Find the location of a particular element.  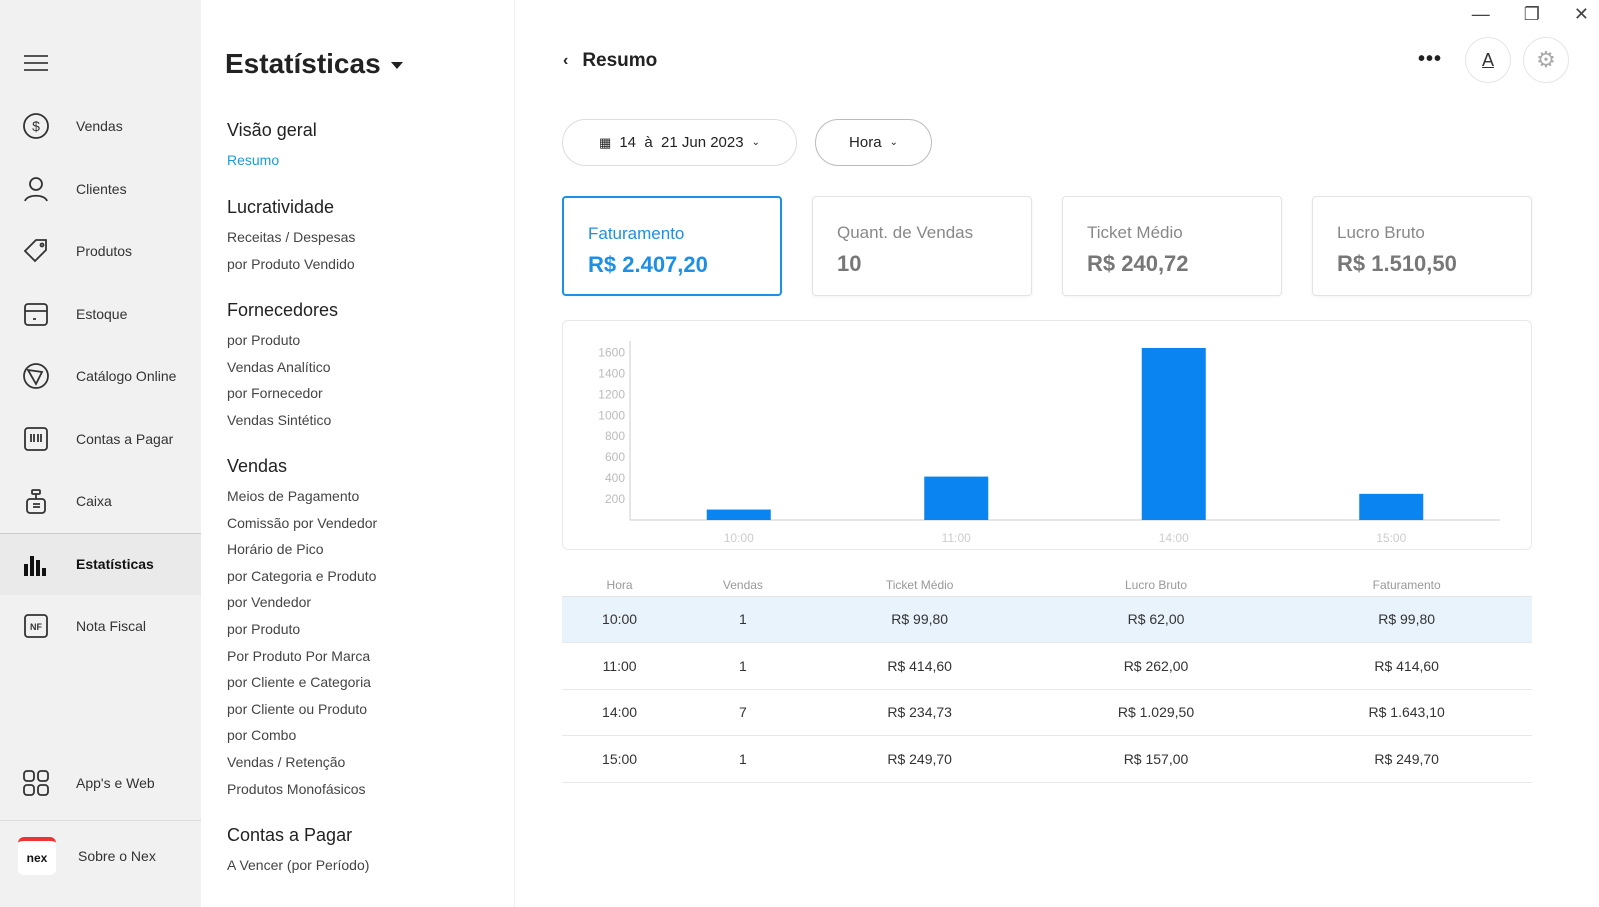

menu-item: Meios de Pagamento is located at coordinates (293, 496).